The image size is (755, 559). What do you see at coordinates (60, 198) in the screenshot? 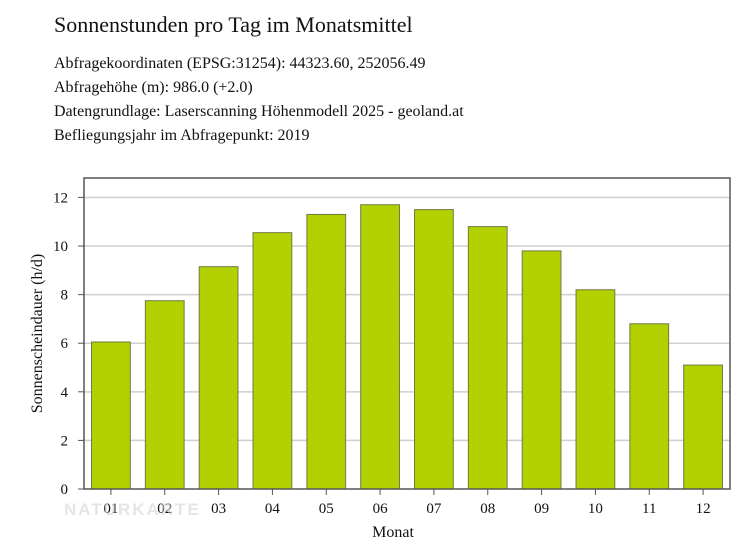
I see `y-tick-label: 12` at bounding box center [60, 198].